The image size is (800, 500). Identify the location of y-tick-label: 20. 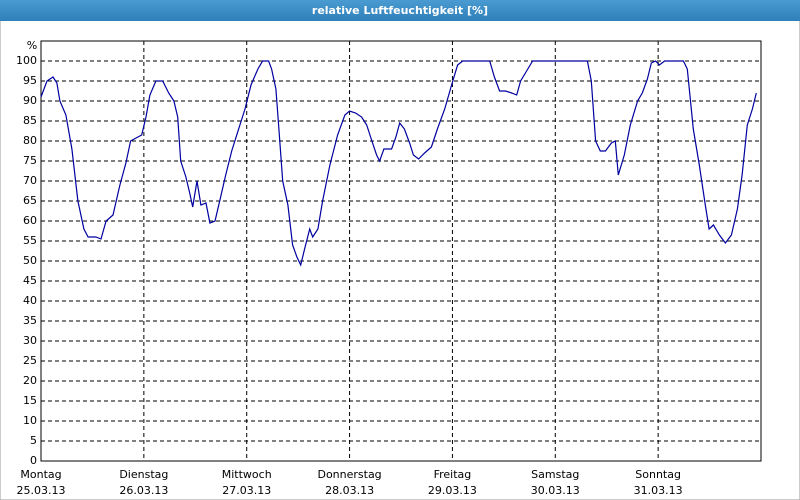
(30, 380).